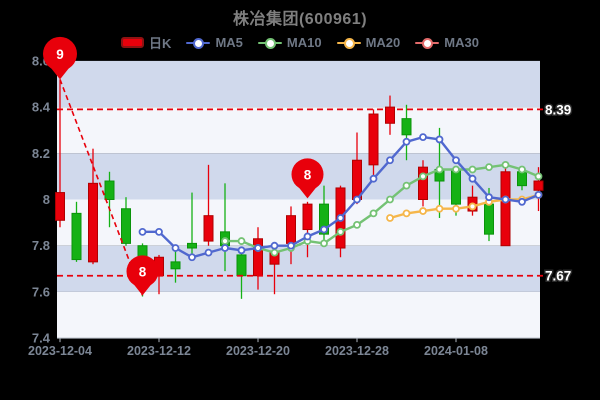 The width and height of the screenshot is (600, 400). Describe the element at coordinates (101, 187) in the screenshot. I see `annotation-trend-line` at that location.